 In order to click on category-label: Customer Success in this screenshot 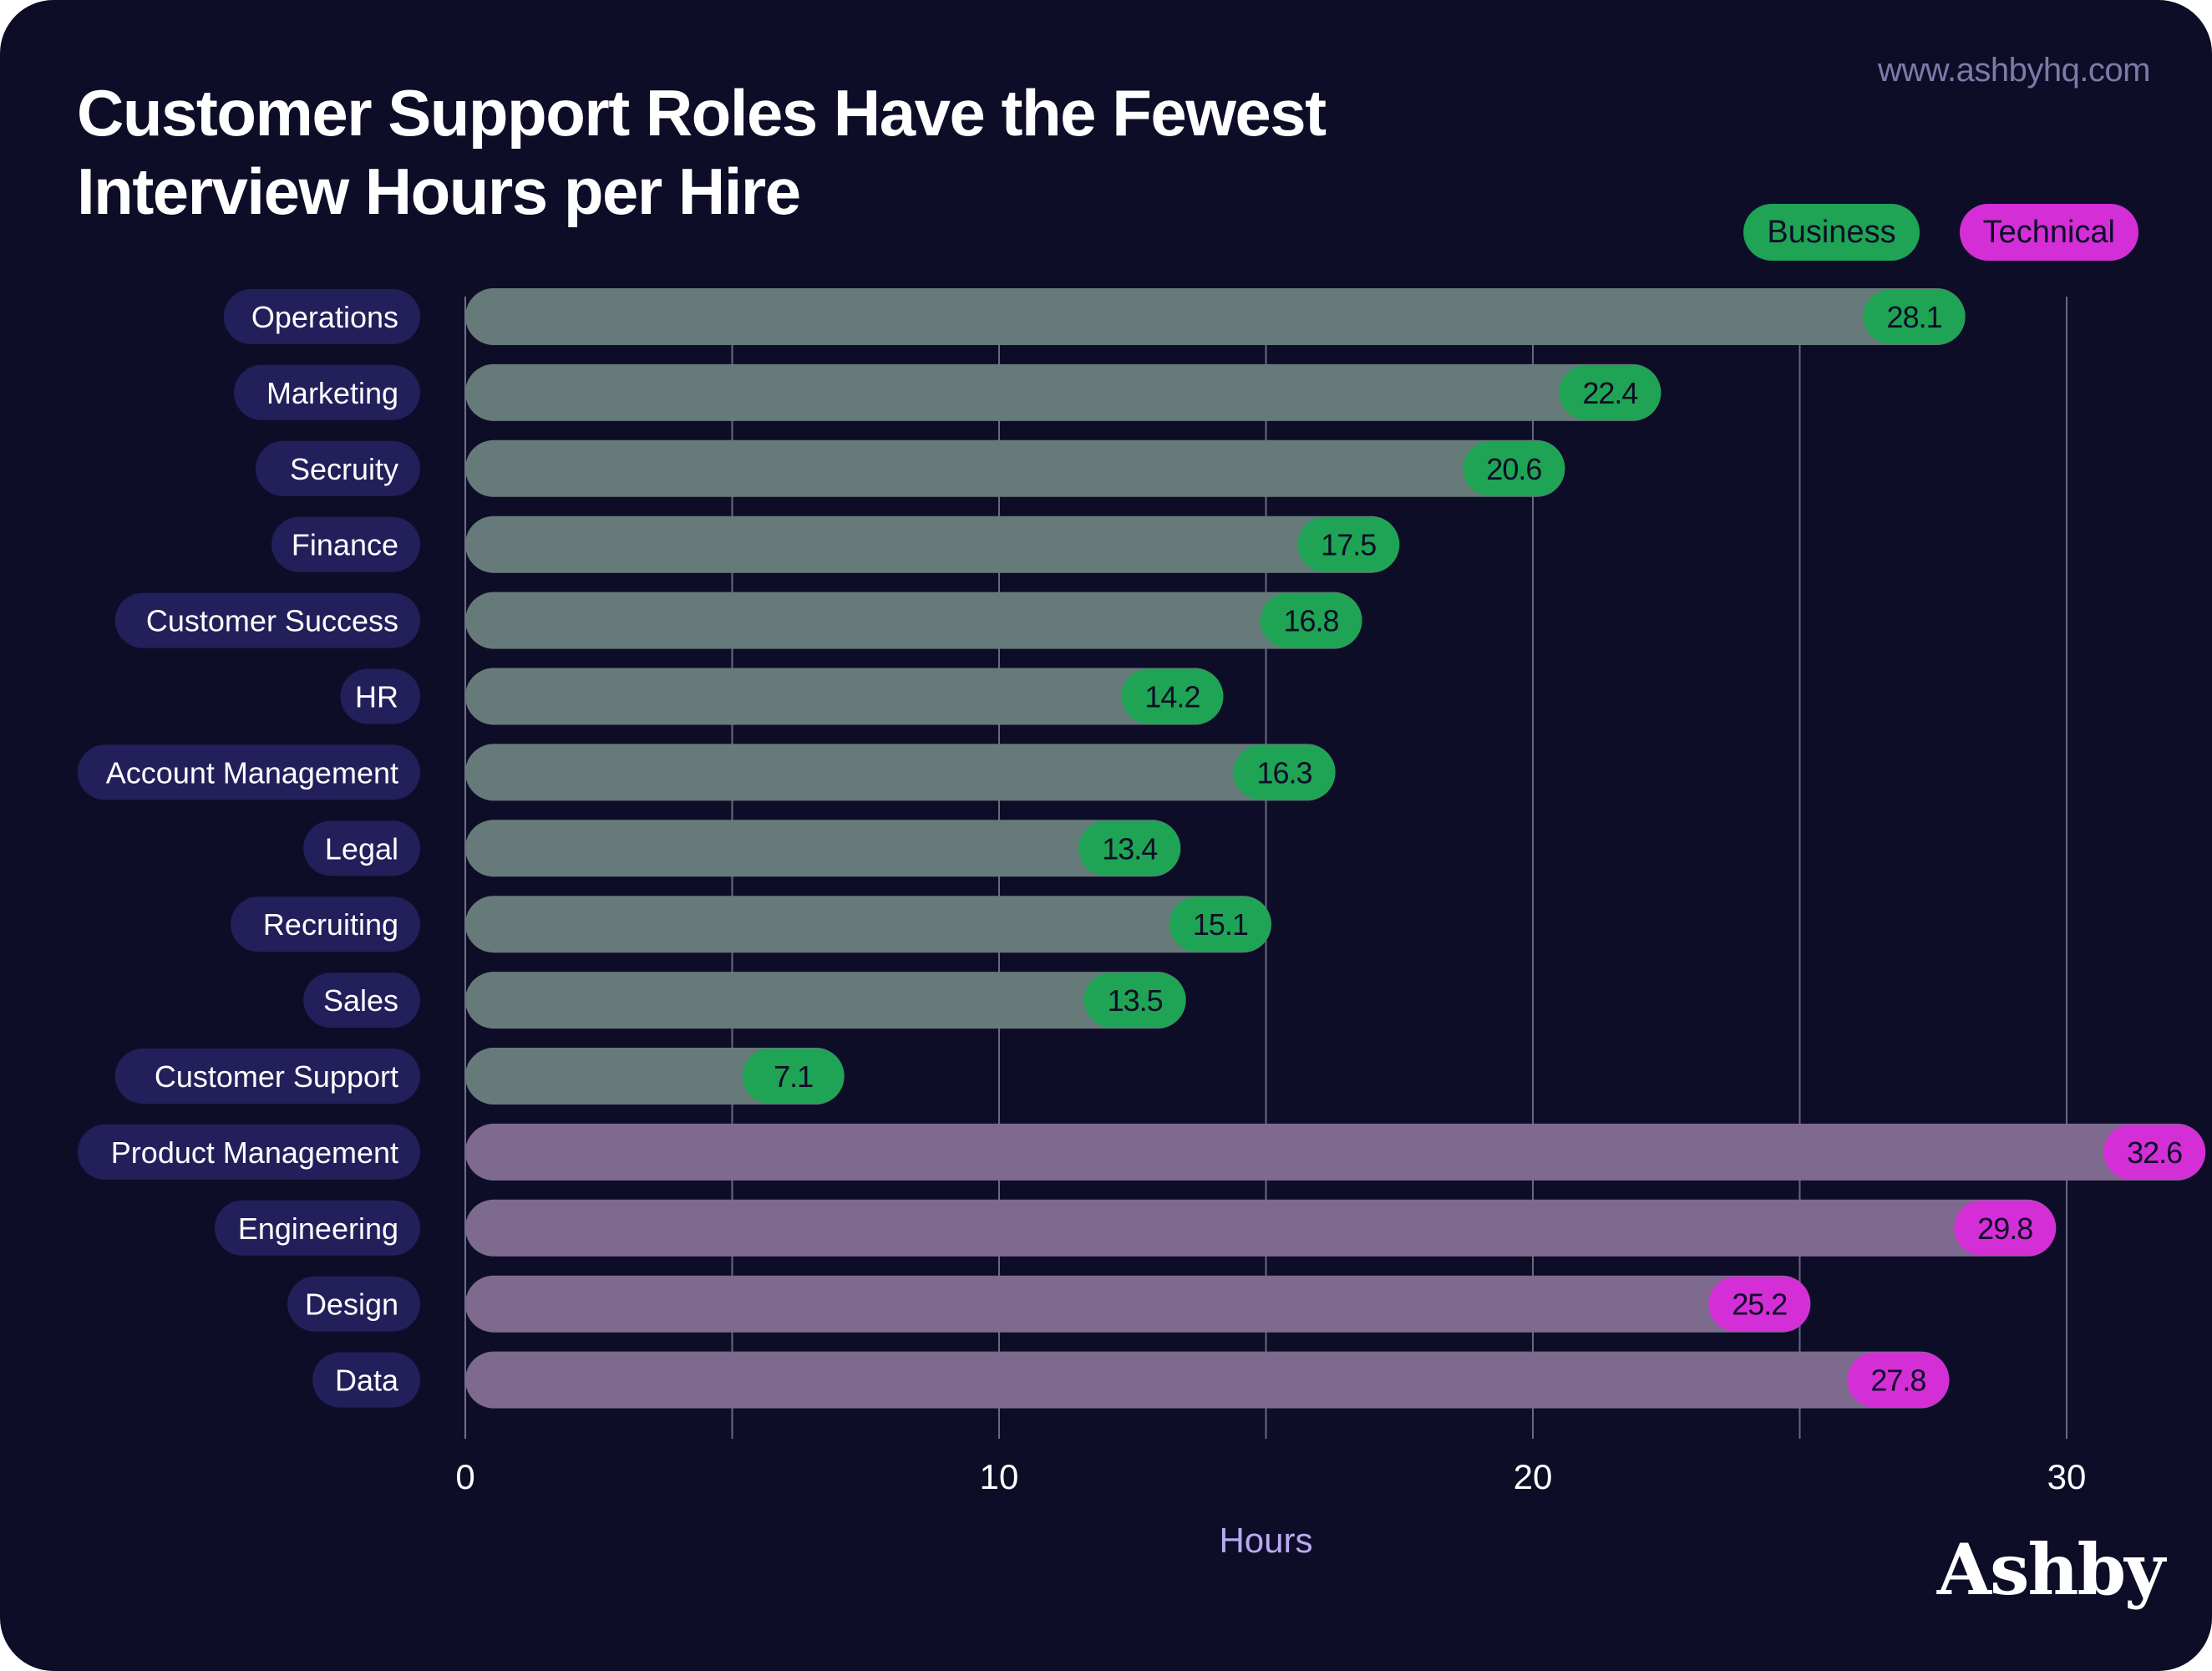, I will do `click(272, 621)`.